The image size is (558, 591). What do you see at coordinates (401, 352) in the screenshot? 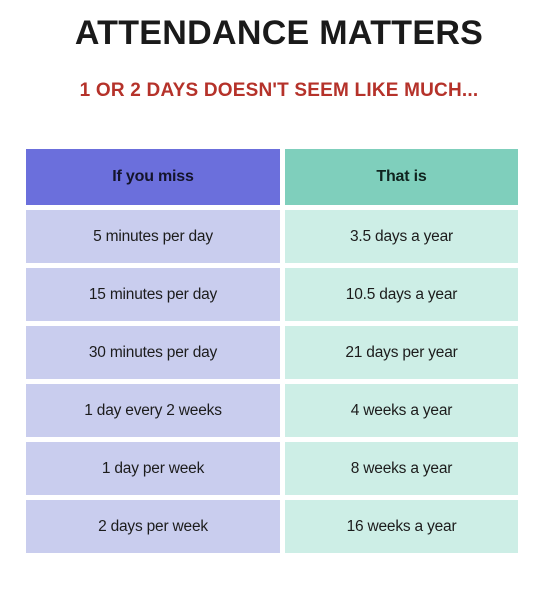
I see `table-cell-yearly-total: 21 days per year` at bounding box center [401, 352].